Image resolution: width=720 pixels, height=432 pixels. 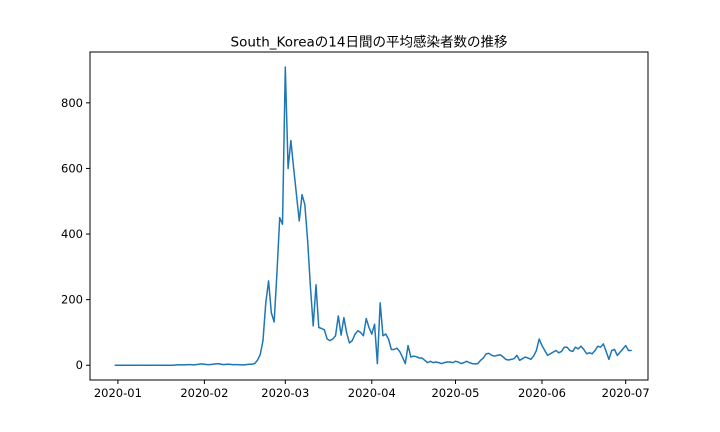 What do you see at coordinates (372, 393) in the screenshot?
I see `x-tick-label: 2020-04` at bounding box center [372, 393].